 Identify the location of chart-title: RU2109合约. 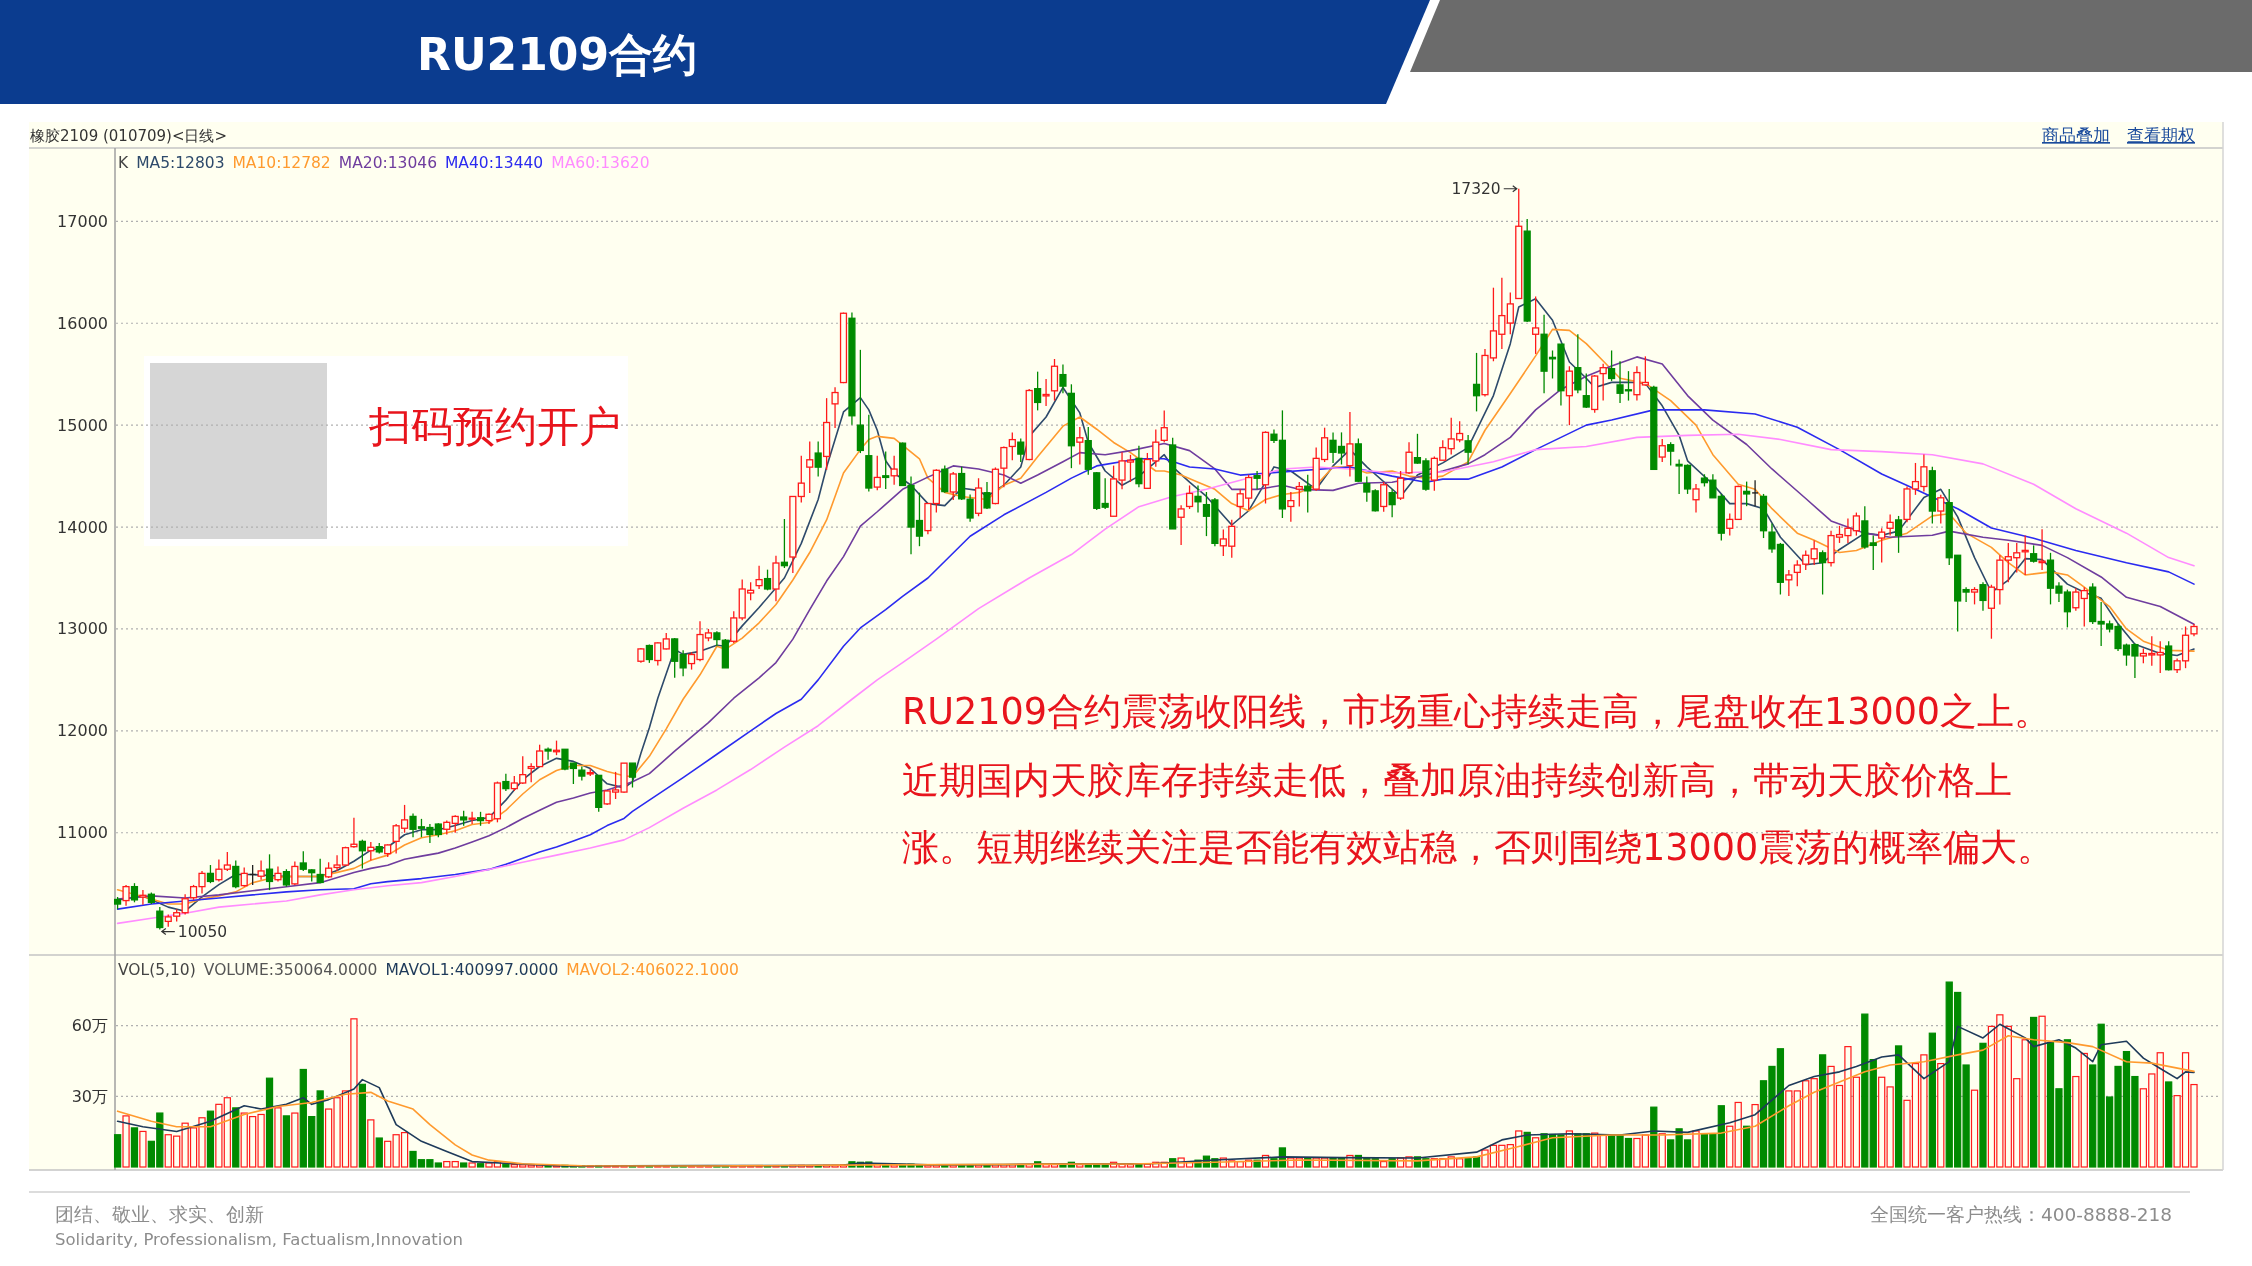
(557, 54).